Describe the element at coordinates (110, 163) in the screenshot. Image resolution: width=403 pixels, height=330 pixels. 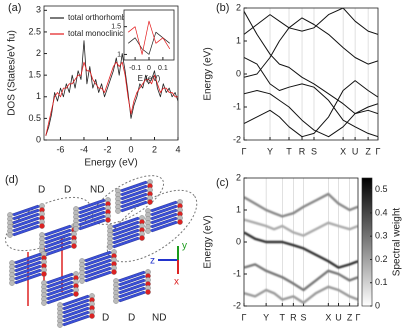
I see `x-axis-label: Energy (eV)` at that location.